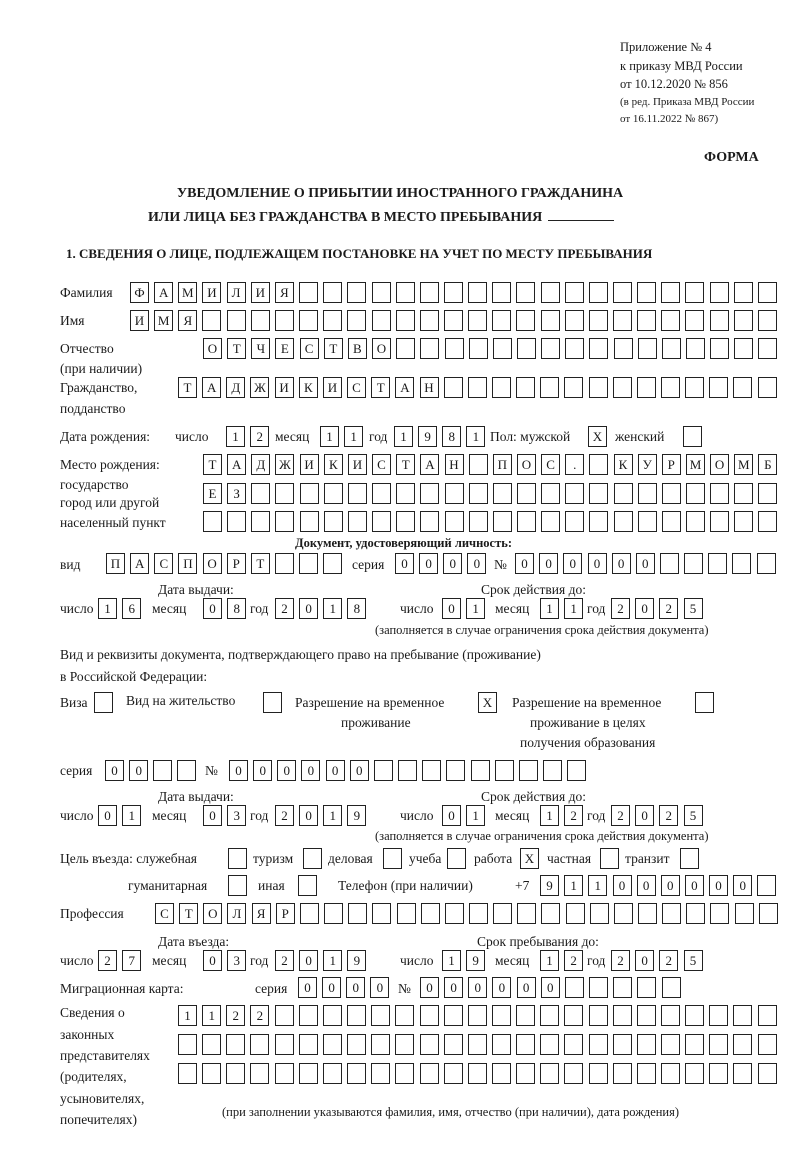 This screenshot has height=1163, width=800. What do you see at coordinates (237, 885) in the screenshot?
I see `checkbox-purpose-humanitarian` at bounding box center [237, 885].